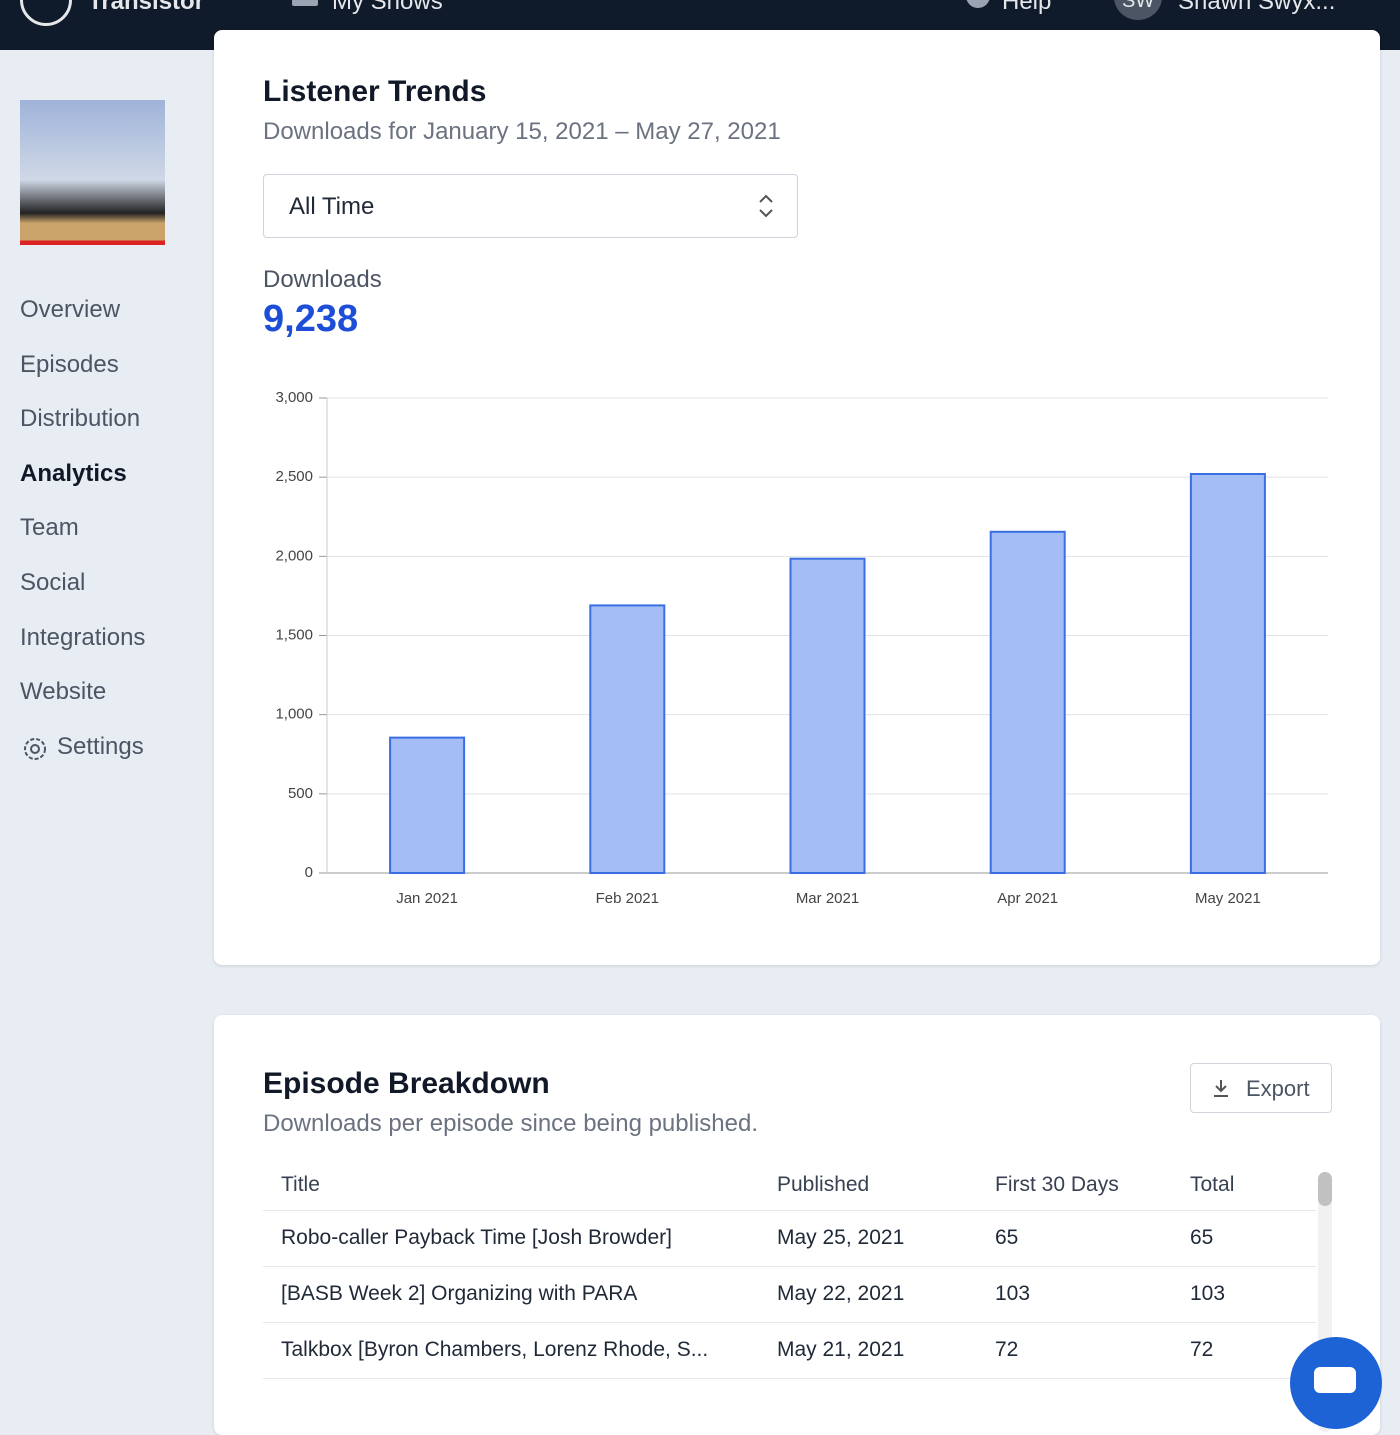  Describe the element at coordinates (294, 476) in the screenshot. I see `y-tick-label: 2,500` at that location.